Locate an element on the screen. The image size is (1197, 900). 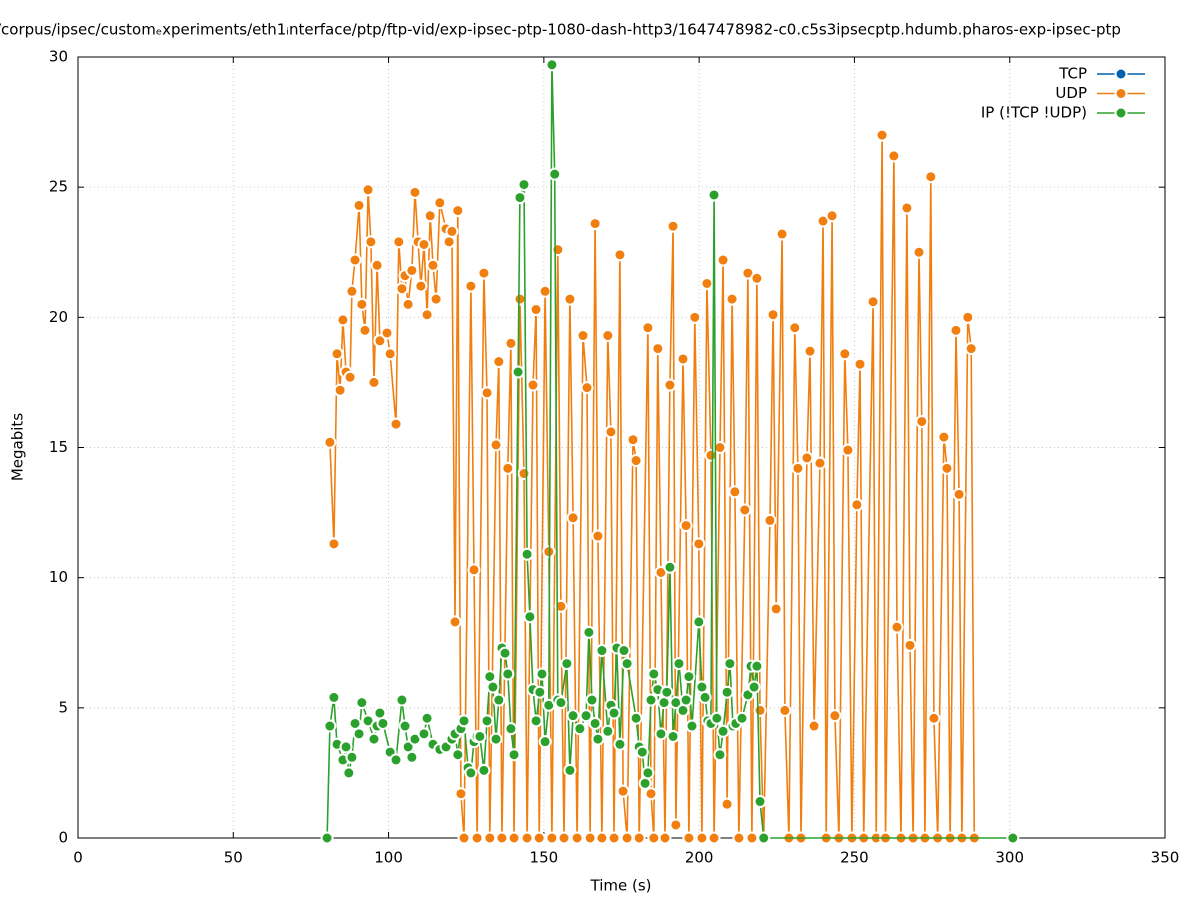
x-tick-label: 350 is located at coordinates (1165, 858).